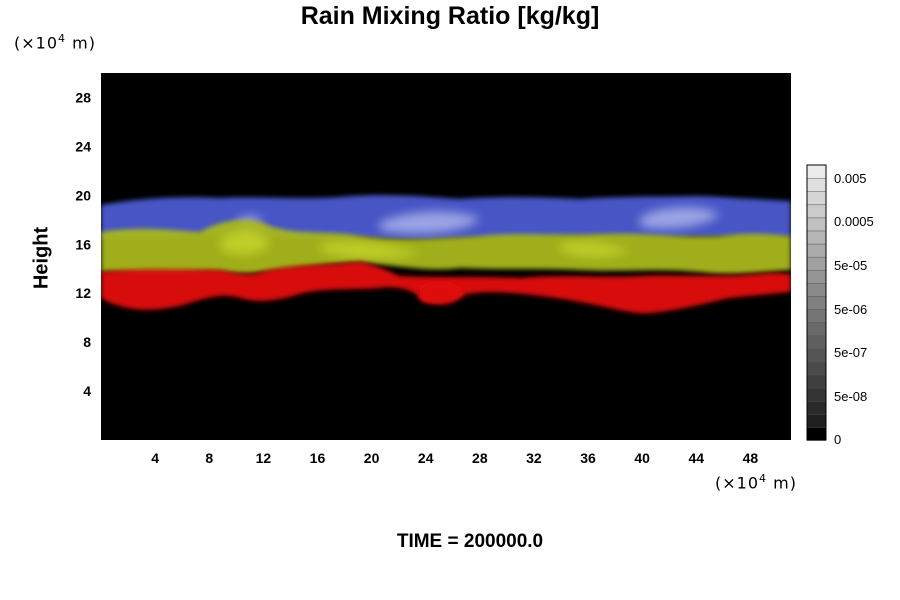  I want to click on colorbar-frame, so click(816, 302).